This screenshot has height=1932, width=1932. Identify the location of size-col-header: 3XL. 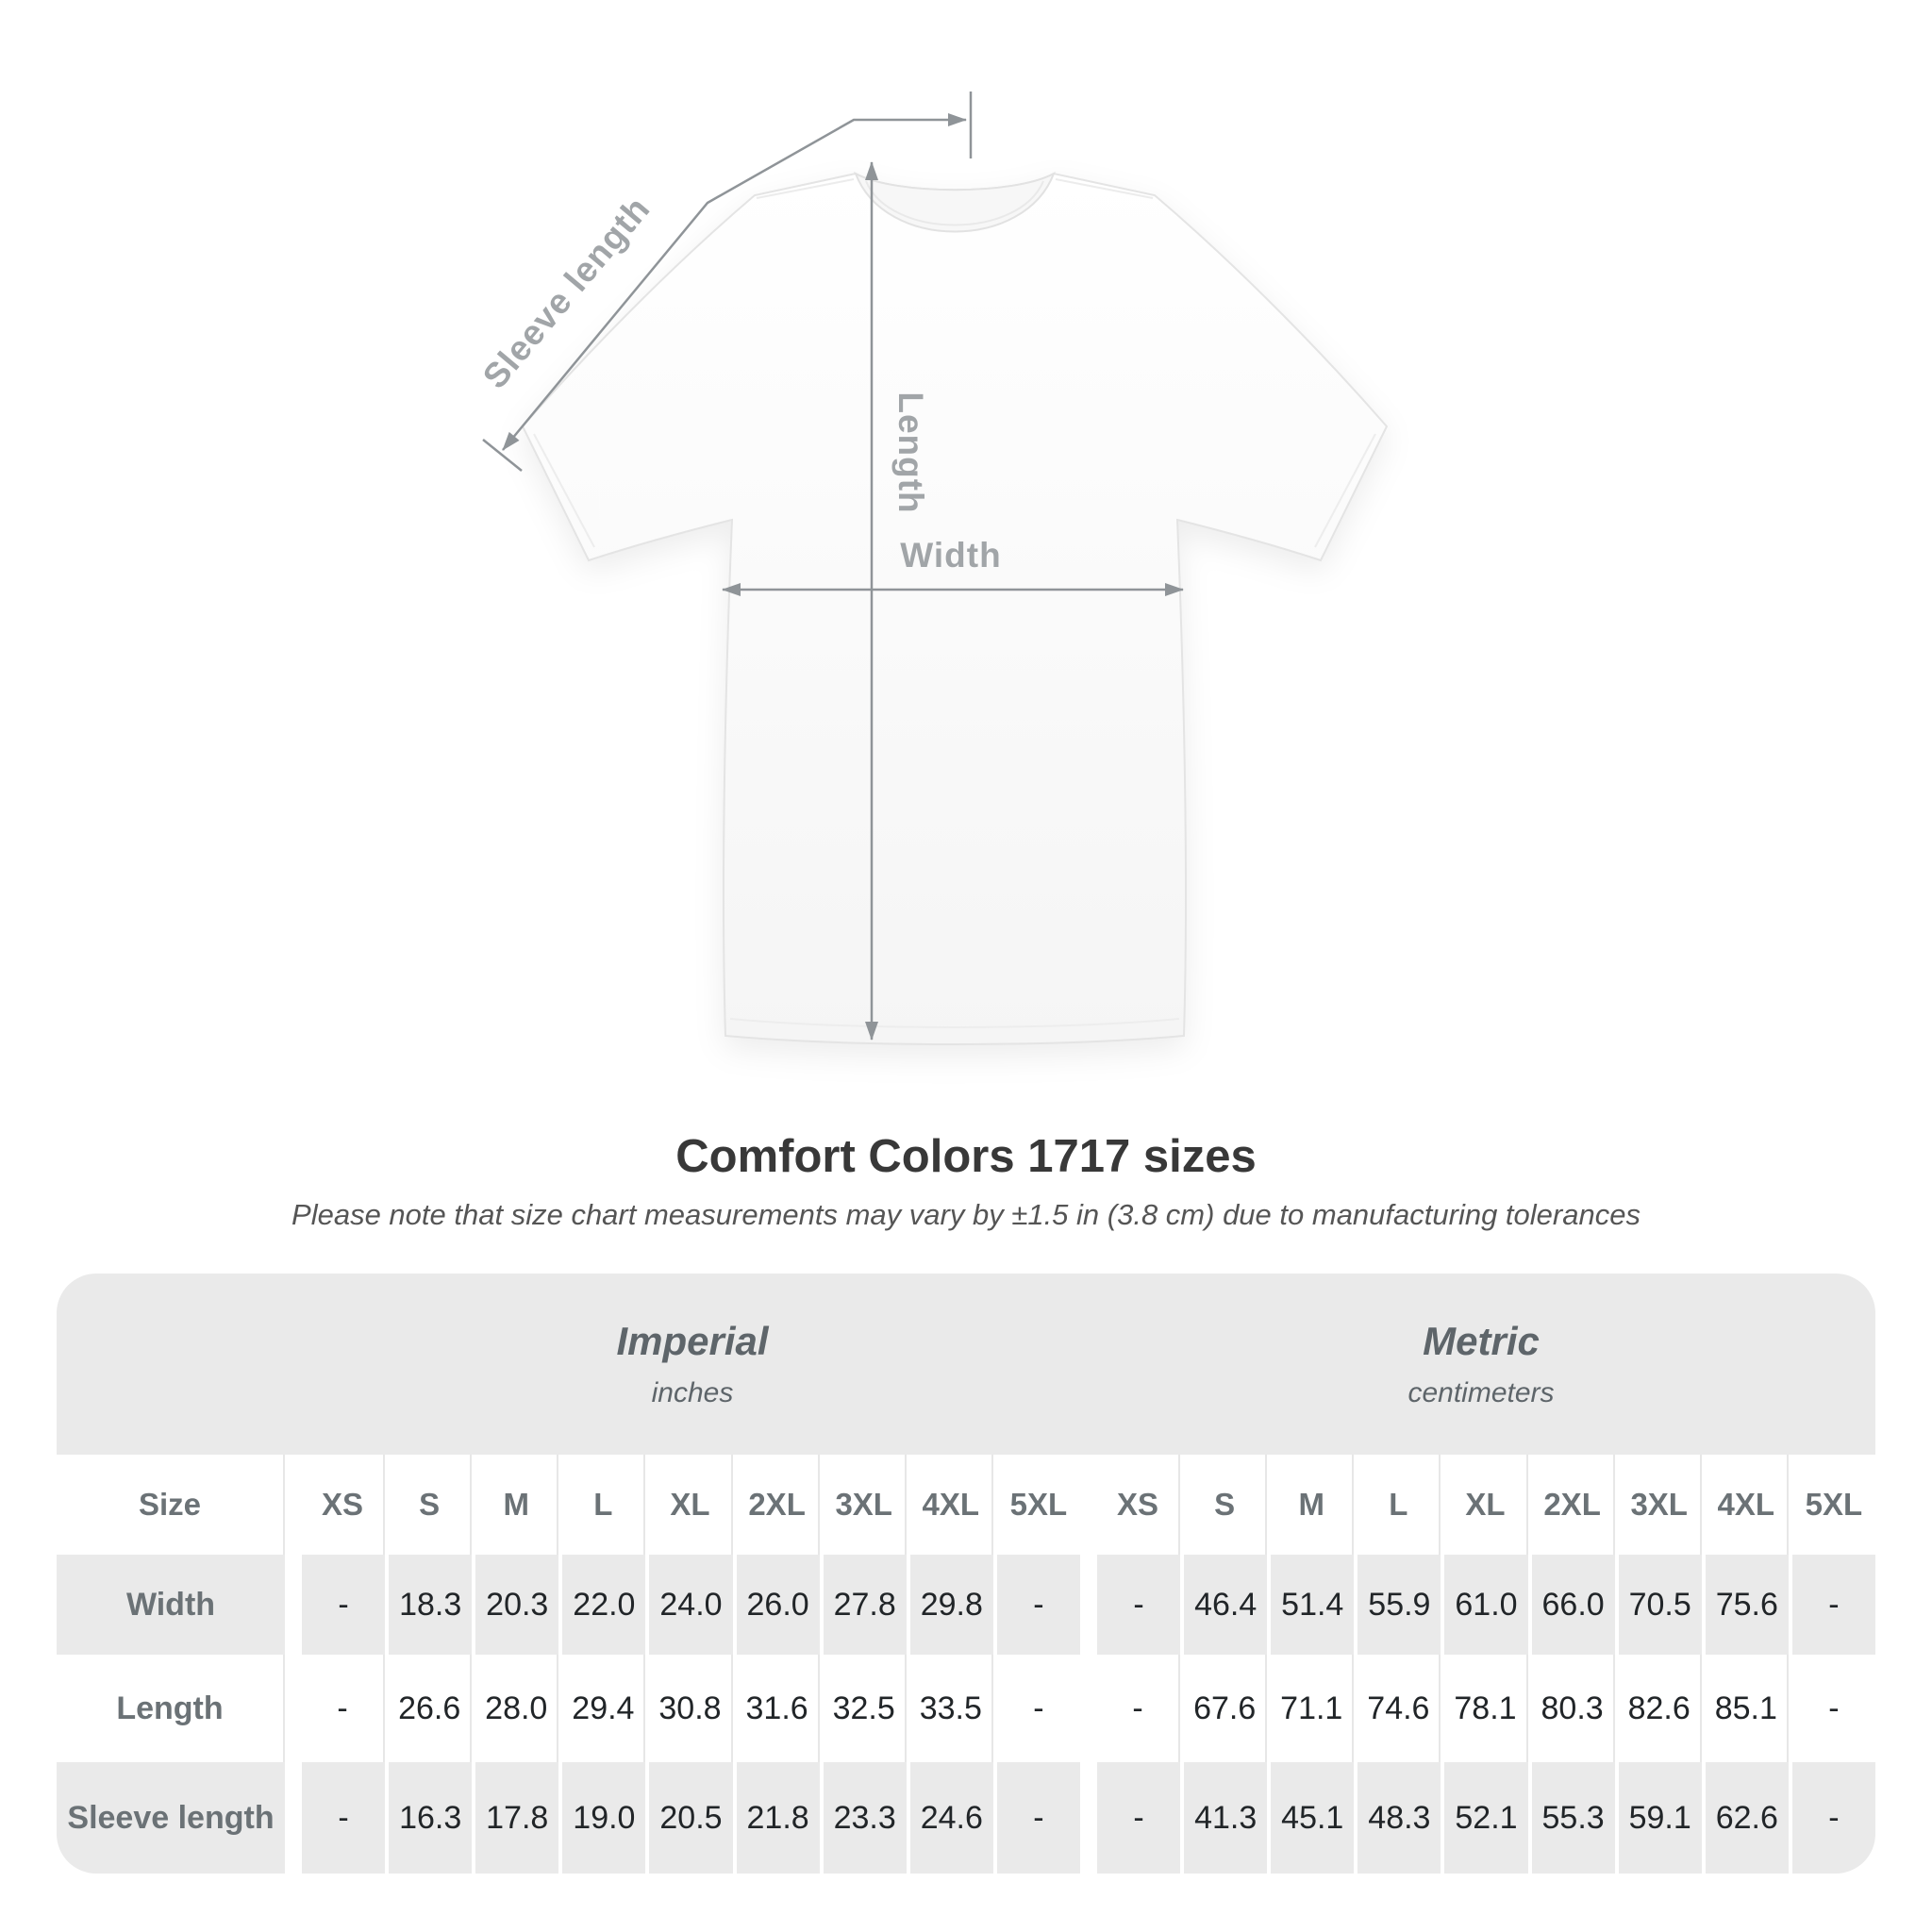
(865, 1505).